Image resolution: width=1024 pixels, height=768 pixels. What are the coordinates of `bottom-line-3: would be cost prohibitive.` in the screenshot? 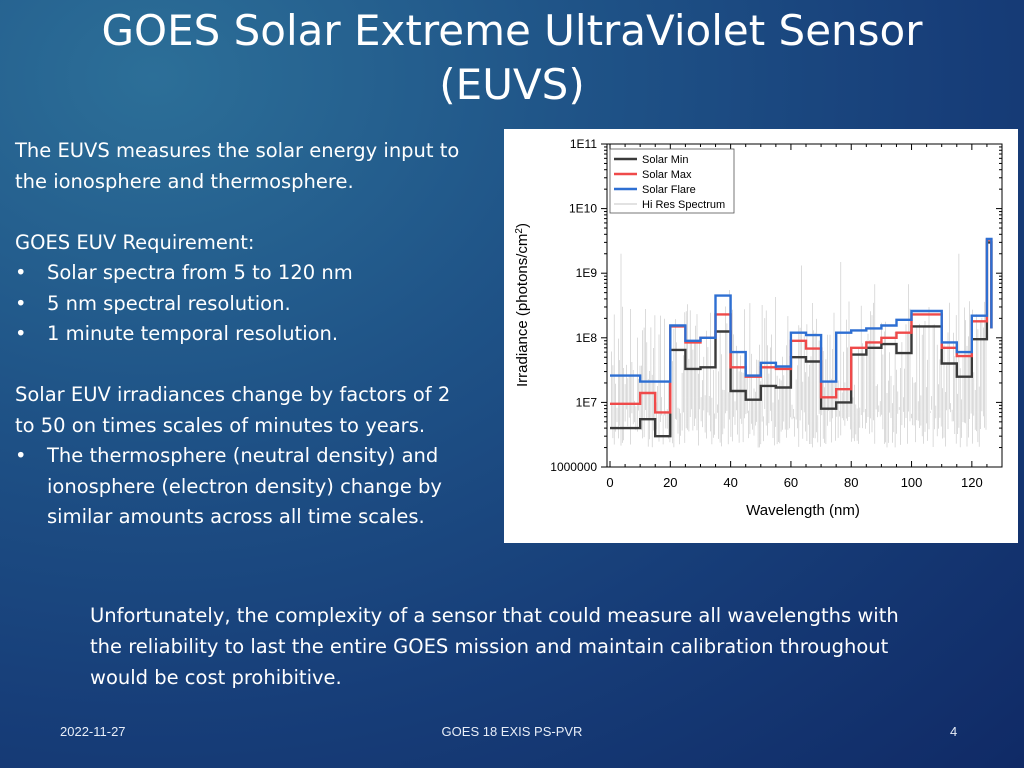 It's located at (216, 677).